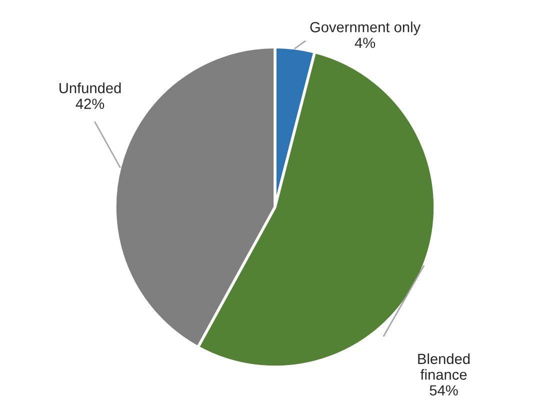 This screenshot has width=533, height=412. I want to click on data-label: 54%, so click(444, 390).